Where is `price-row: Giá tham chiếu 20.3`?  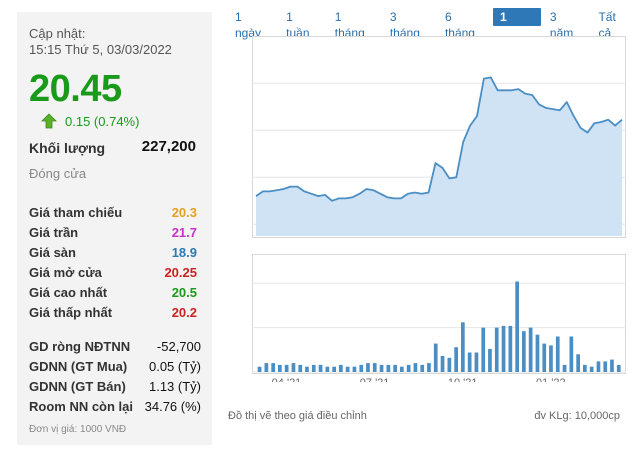
price-row: Giá tham chiếu 20.3 is located at coordinates (113, 212).